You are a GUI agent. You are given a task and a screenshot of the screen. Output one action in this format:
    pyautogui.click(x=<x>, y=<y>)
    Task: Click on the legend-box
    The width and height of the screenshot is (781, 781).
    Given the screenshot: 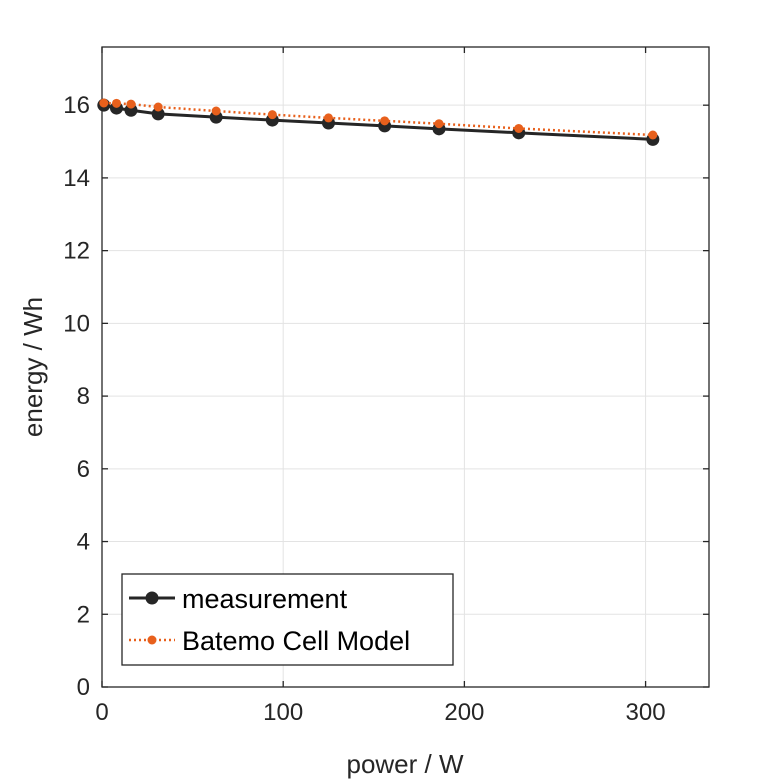 What is the action you would take?
    pyautogui.click(x=287, y=619)
    